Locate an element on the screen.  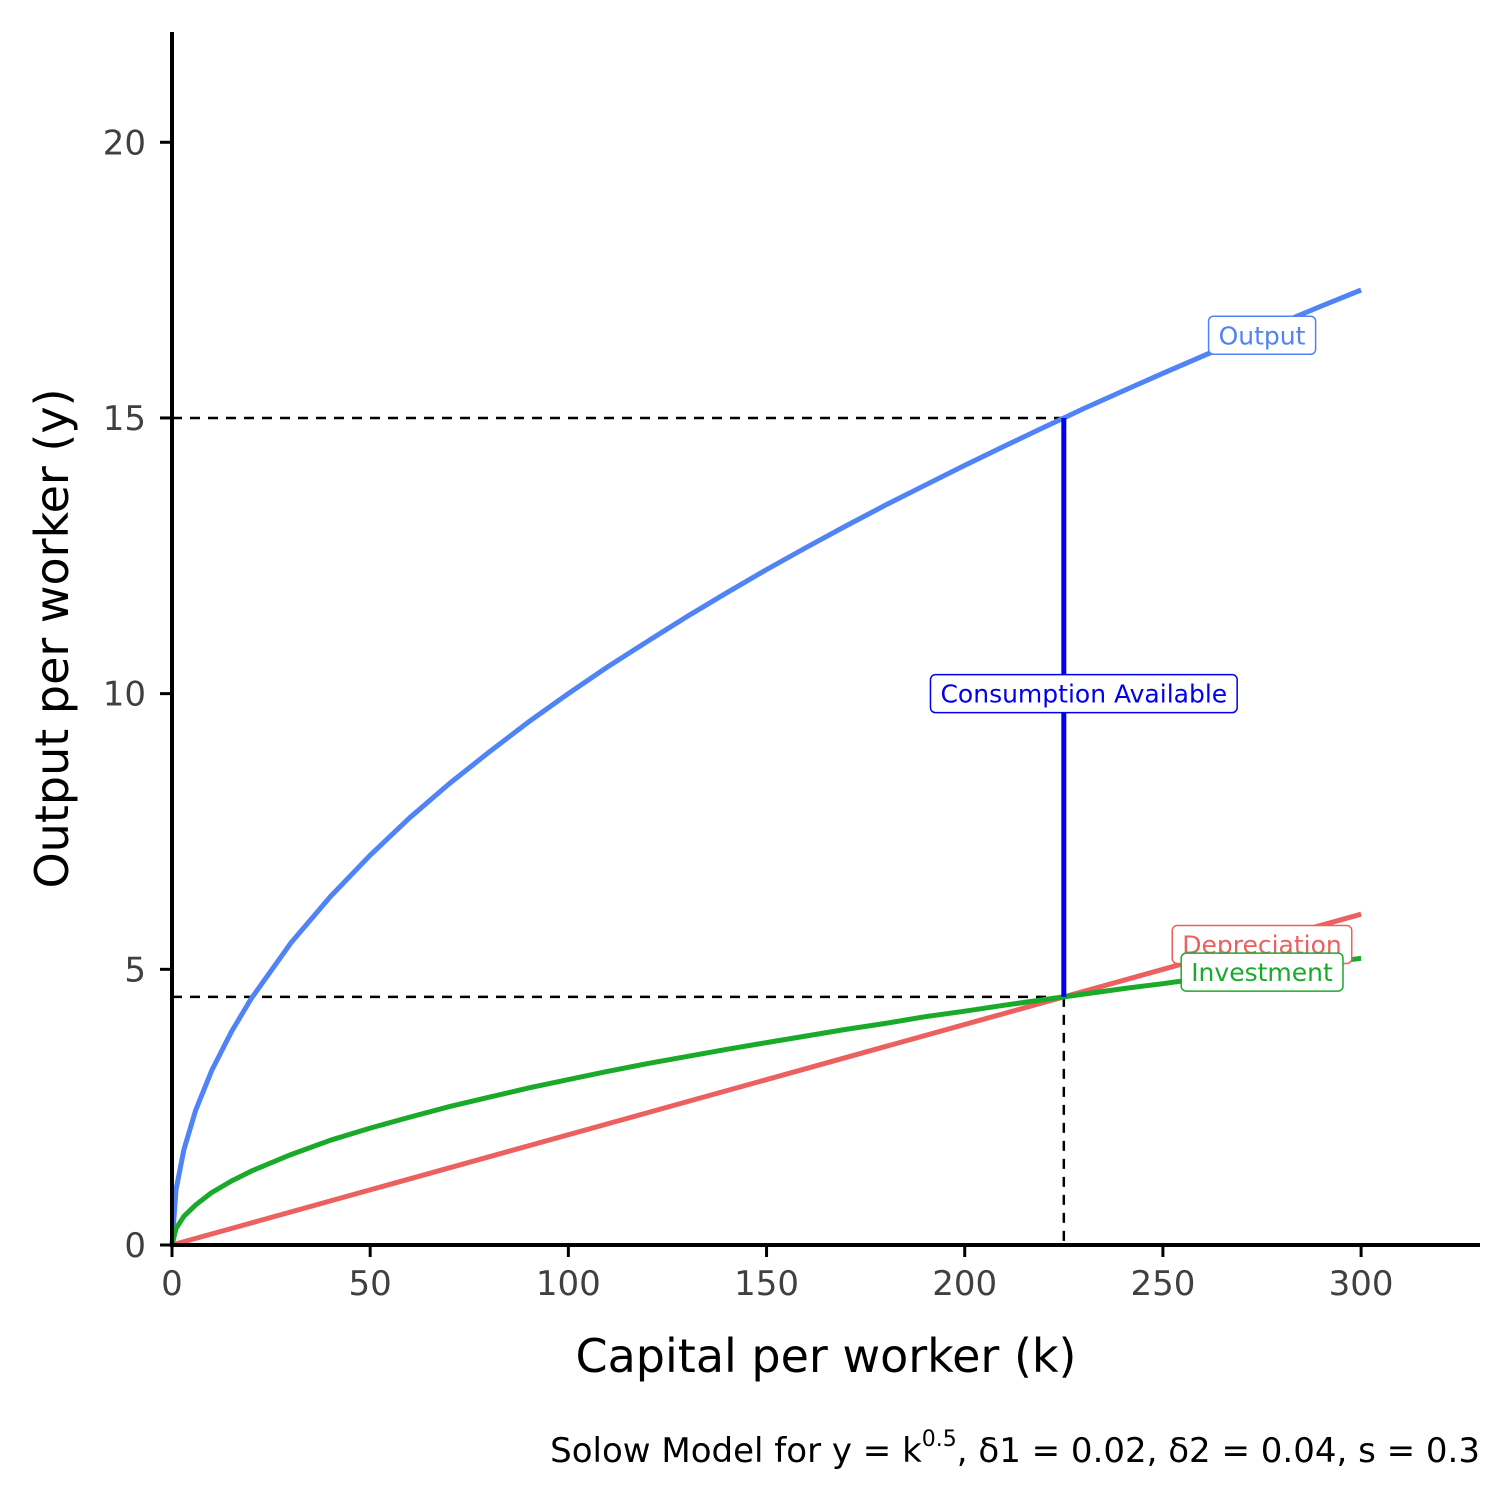
caption-rest: , δ1 = 0.02, δ2 = 0.04, s = 0.3 is located at coordinates (1218, 1451).